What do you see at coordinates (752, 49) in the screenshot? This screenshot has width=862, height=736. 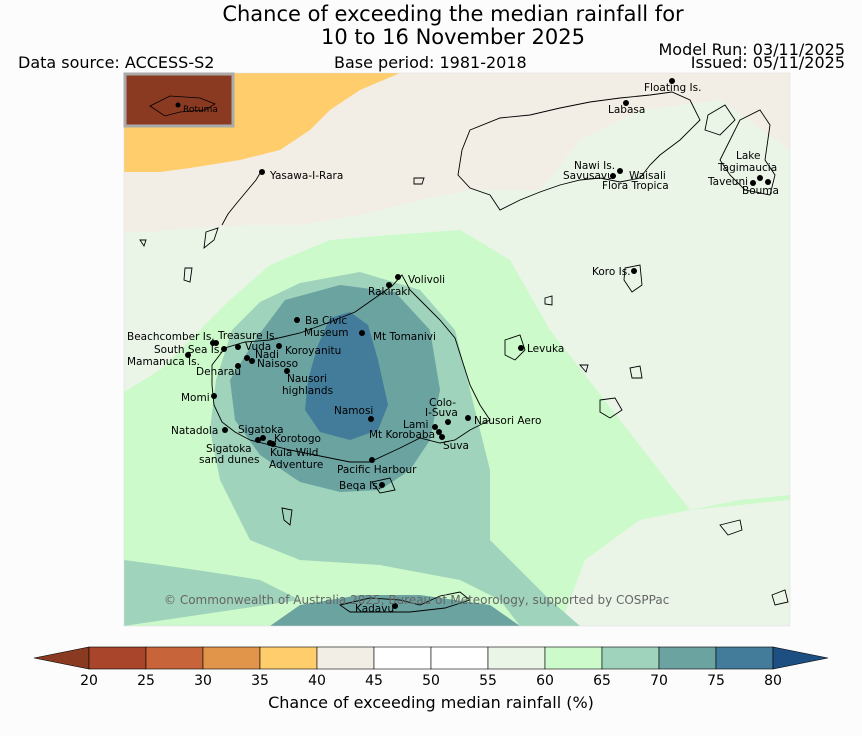 I see `model-run: Model Run: 03/11/2025` at bounding box center [752, 49].